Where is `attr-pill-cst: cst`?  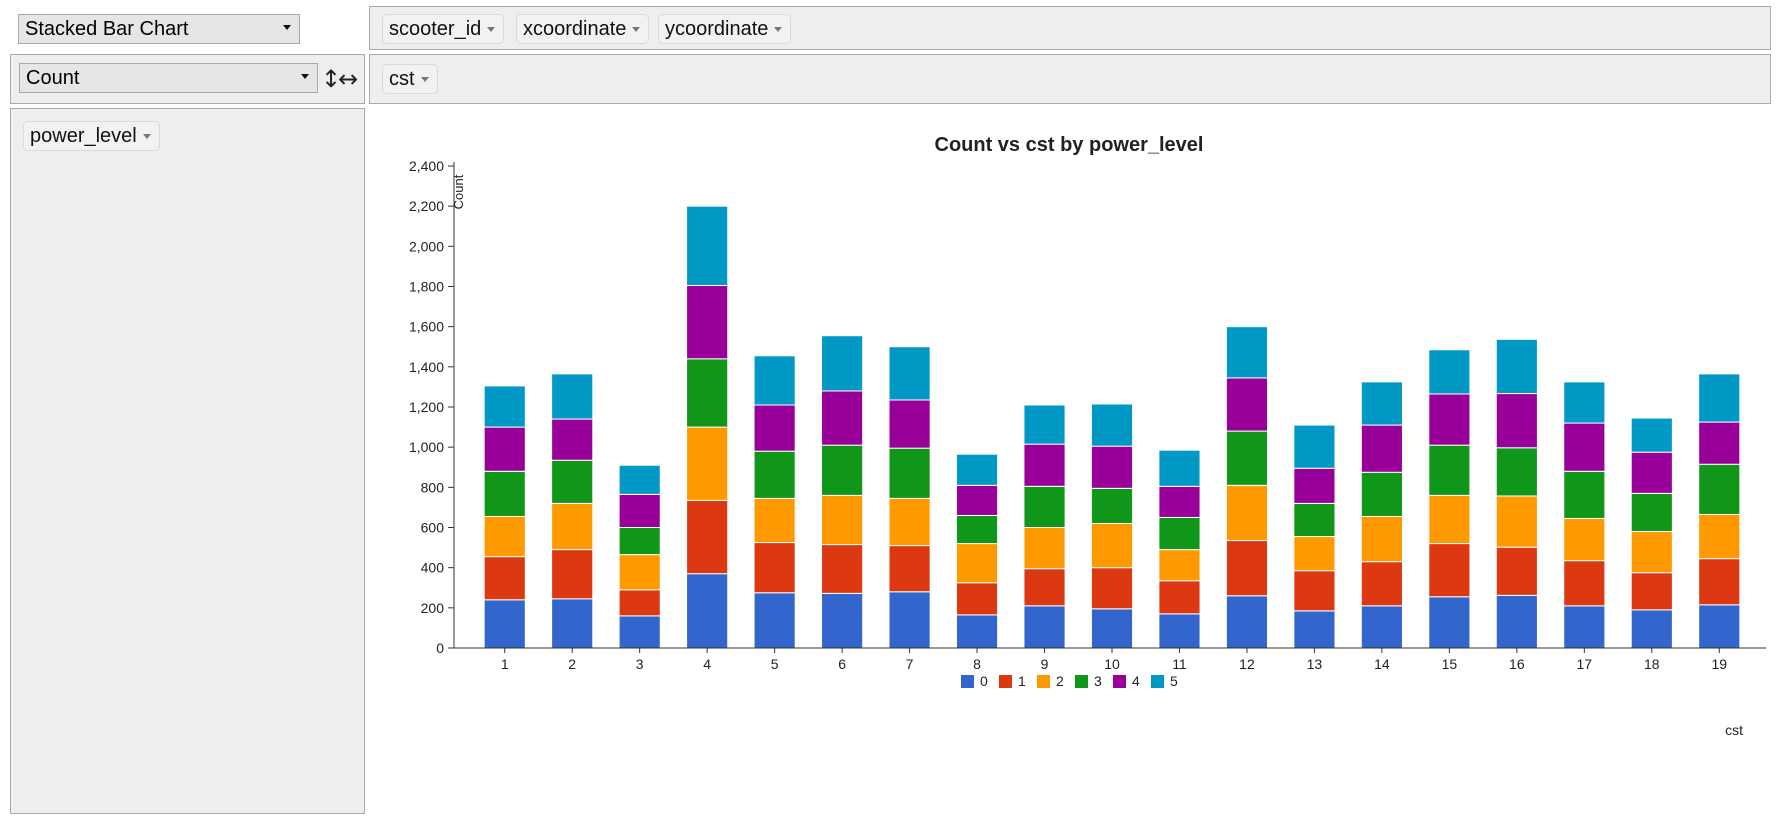
attr-pill-cst: cst is located at coordinates (410, 79).